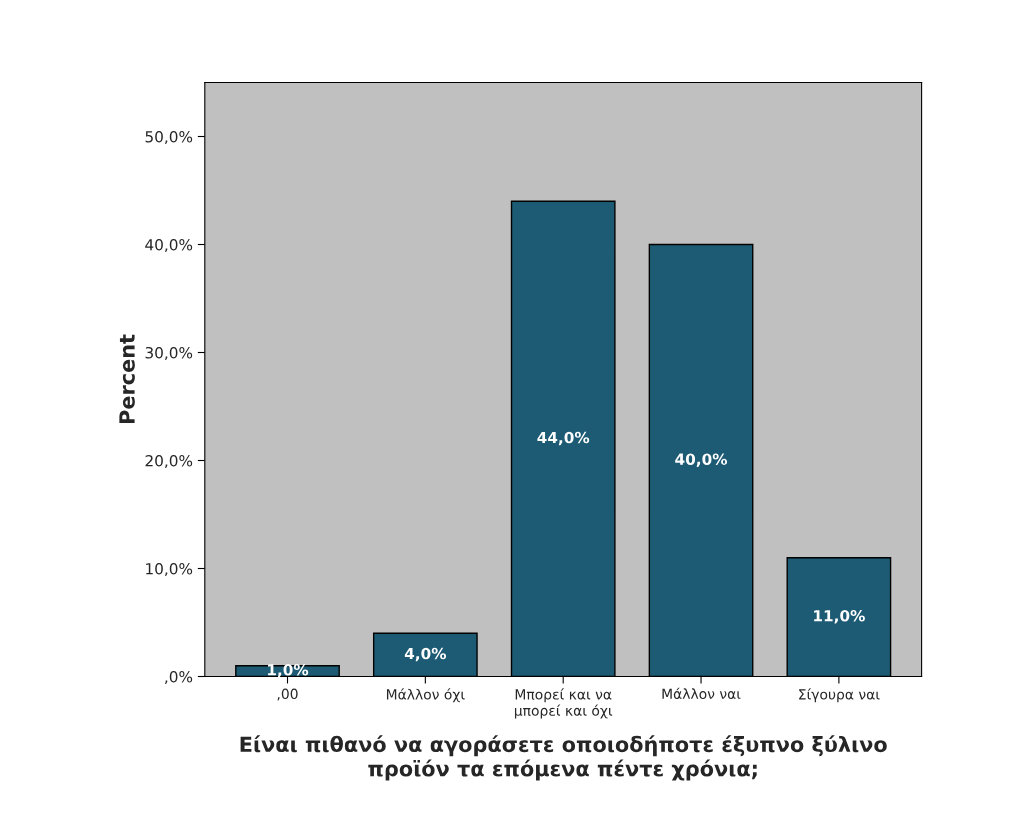 The width and height of the screenshot is (1024, 825). Describe the element at coordinates (169, 137) in the screenshot. I see `y-tick-label: 50,0%` at that location.